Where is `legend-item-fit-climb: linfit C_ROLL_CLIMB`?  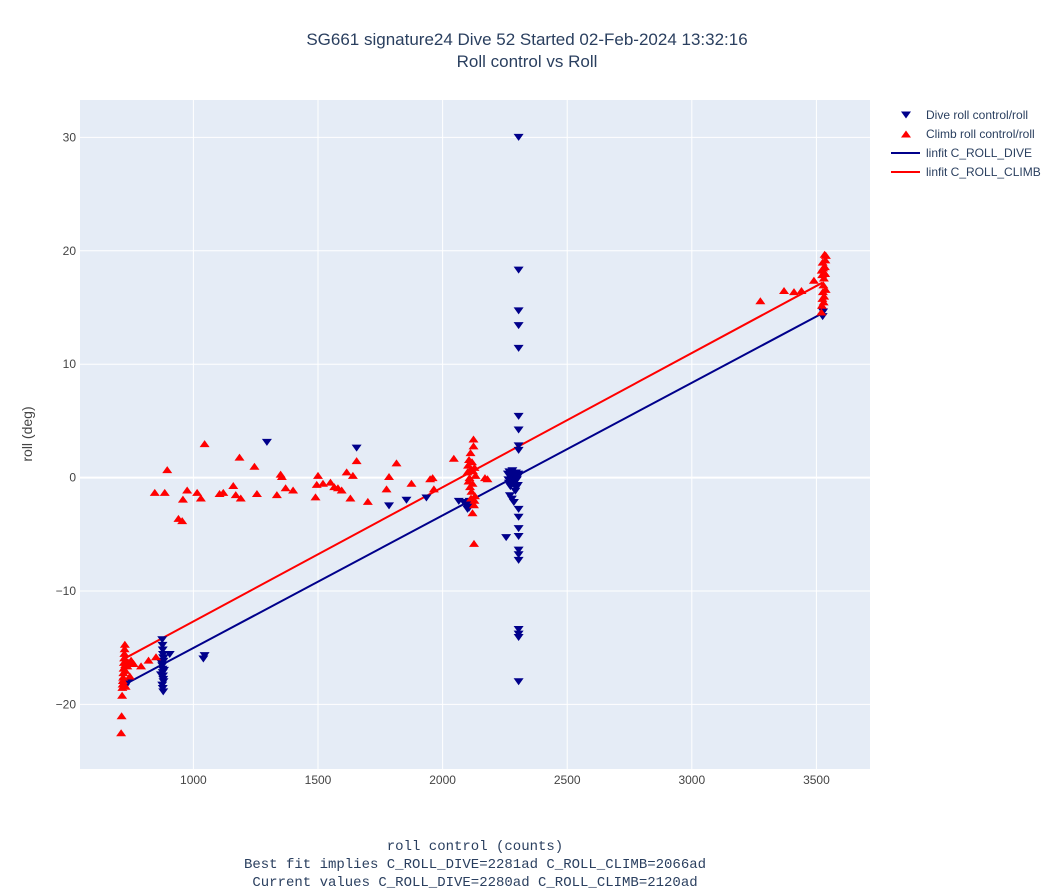 legend-item-fit-climb: linfit C_ROLL_CLIMB is located at coordinates (966, 172).